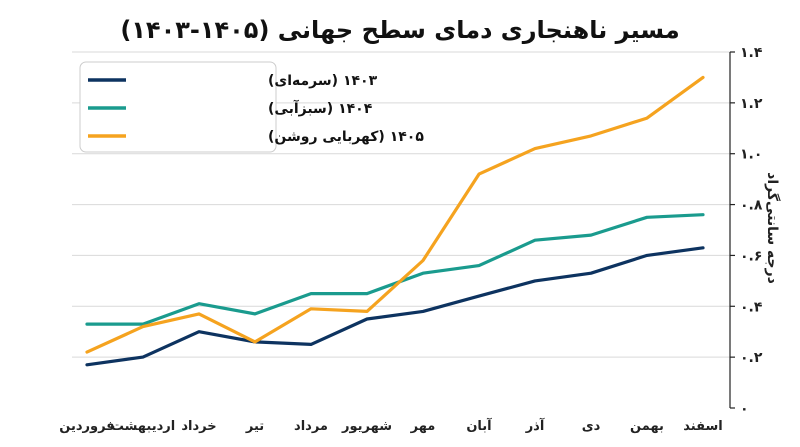 The height and width of the screenshot is (447, 800). I want to click on legend-label: ۱۴۰۴ (سبزآبی), so click(320, 108).